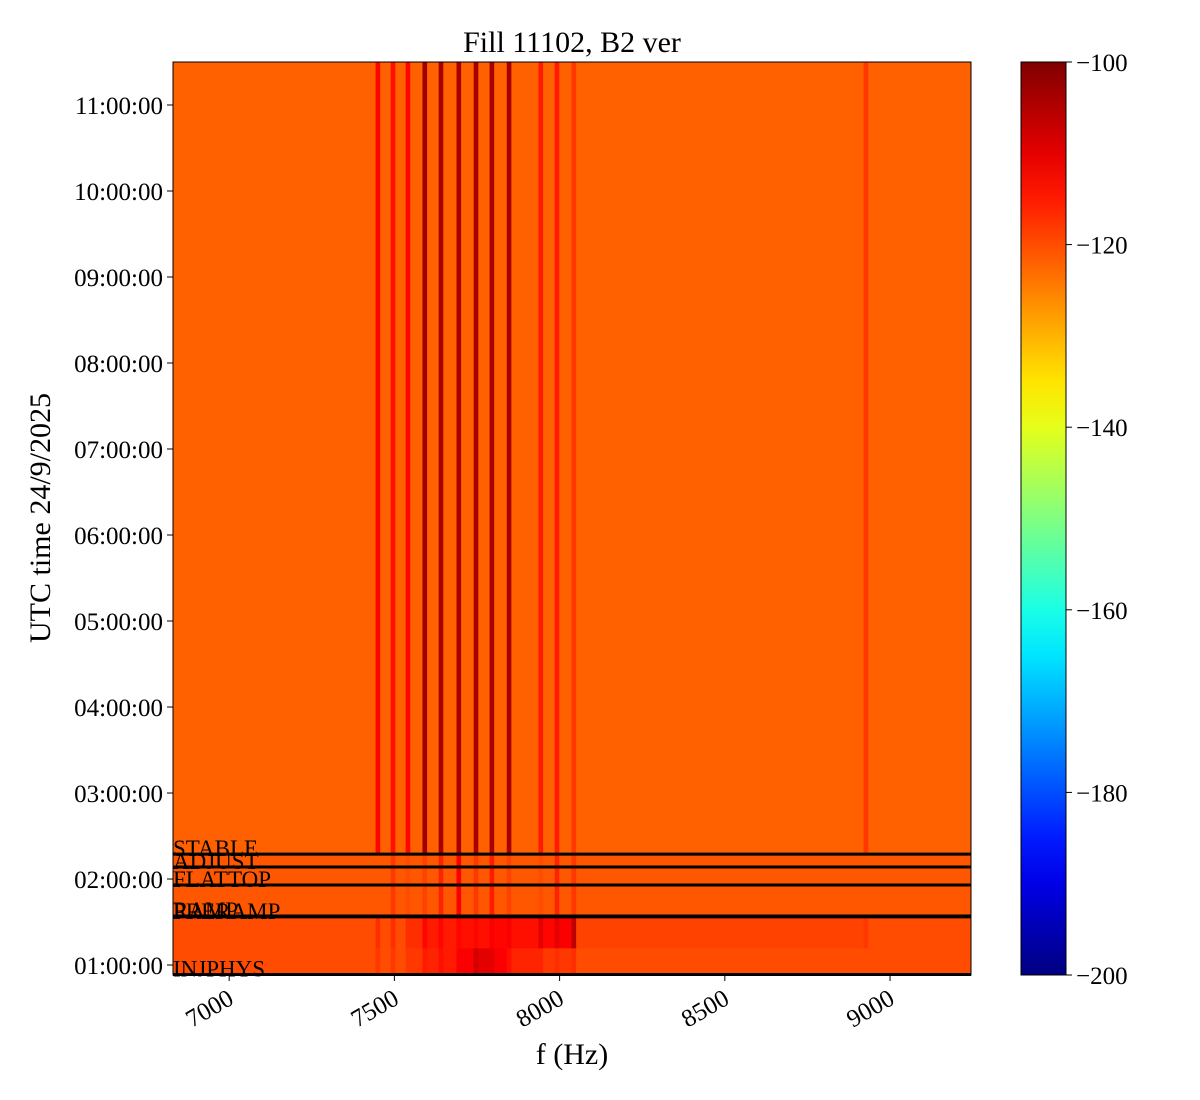  Describe the element at coordinates (1102, 976) in the screenshot. I see `colorbar-tick-label: −200` at that location.